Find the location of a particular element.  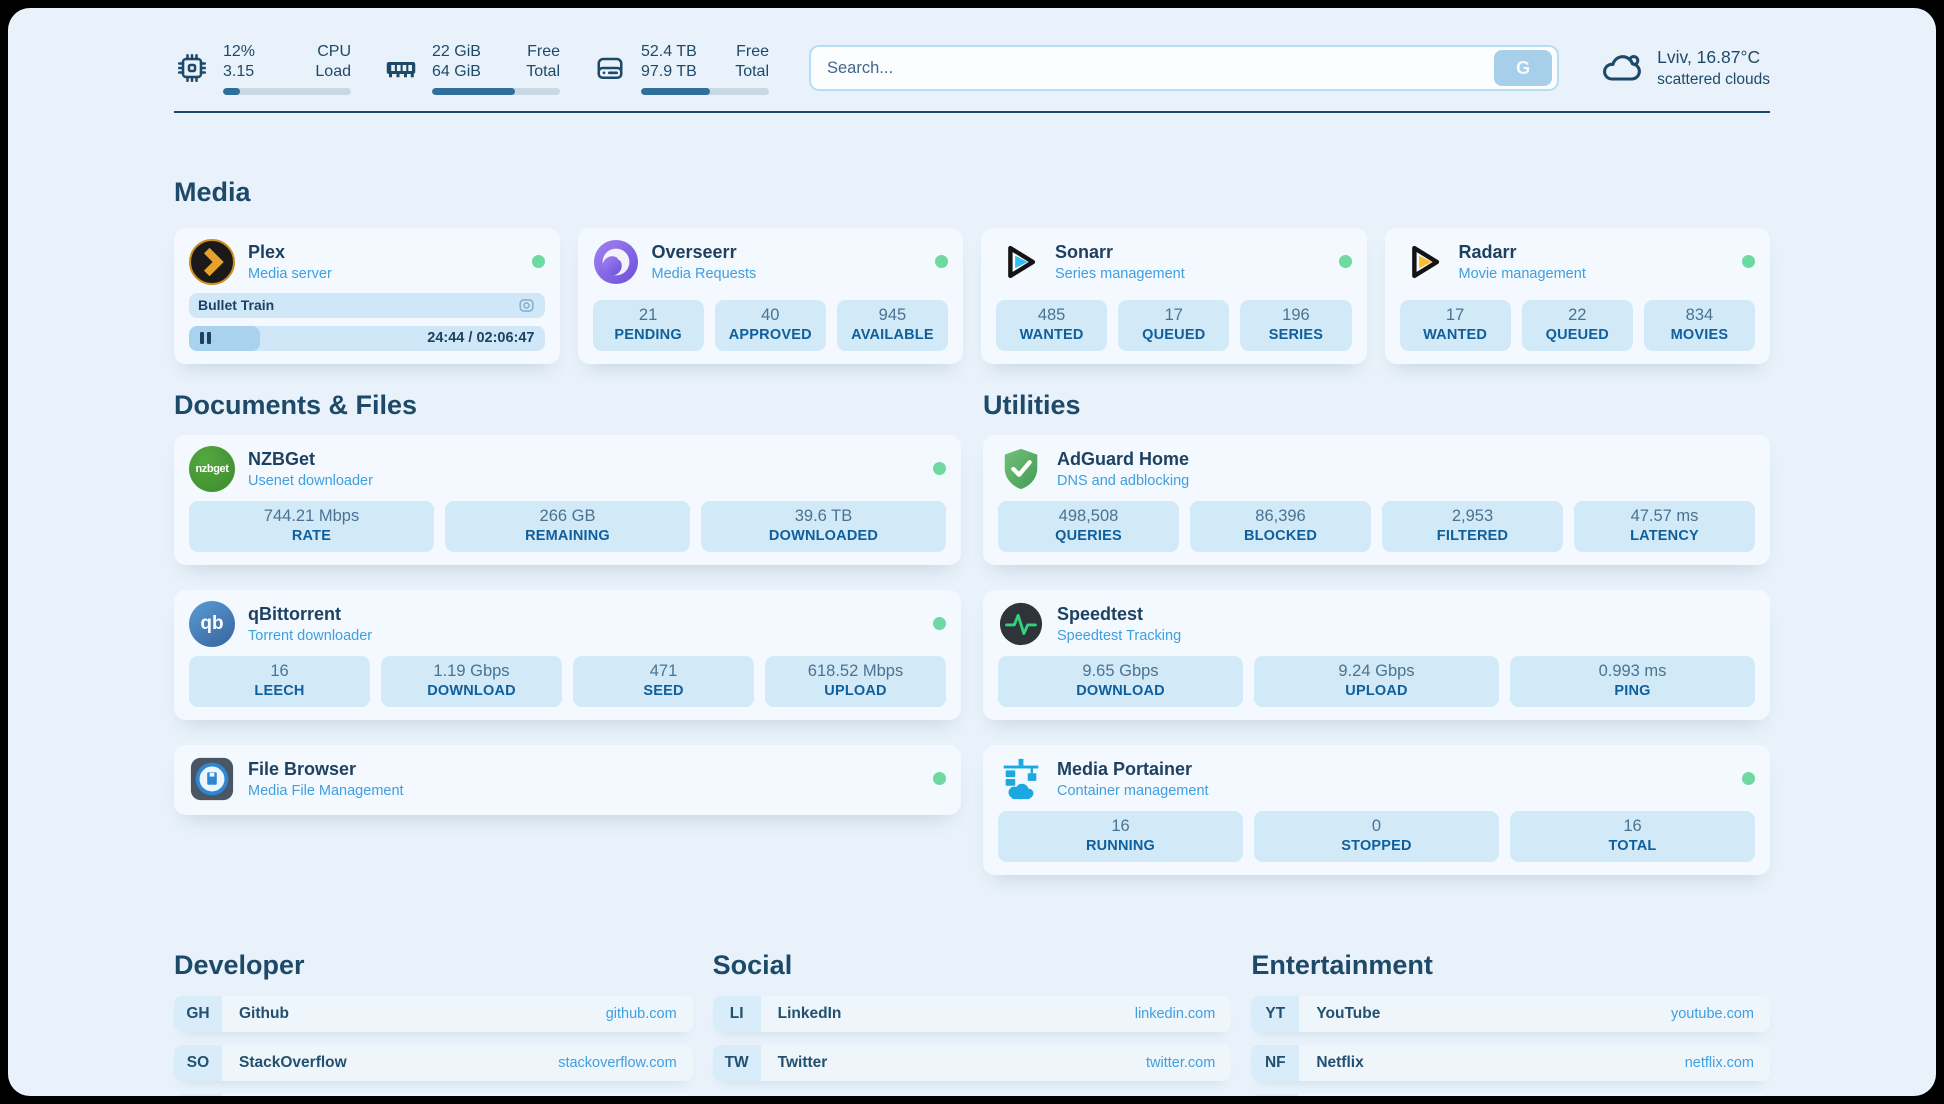

stat-label: REMAINING is located at coordinates (567, 535).